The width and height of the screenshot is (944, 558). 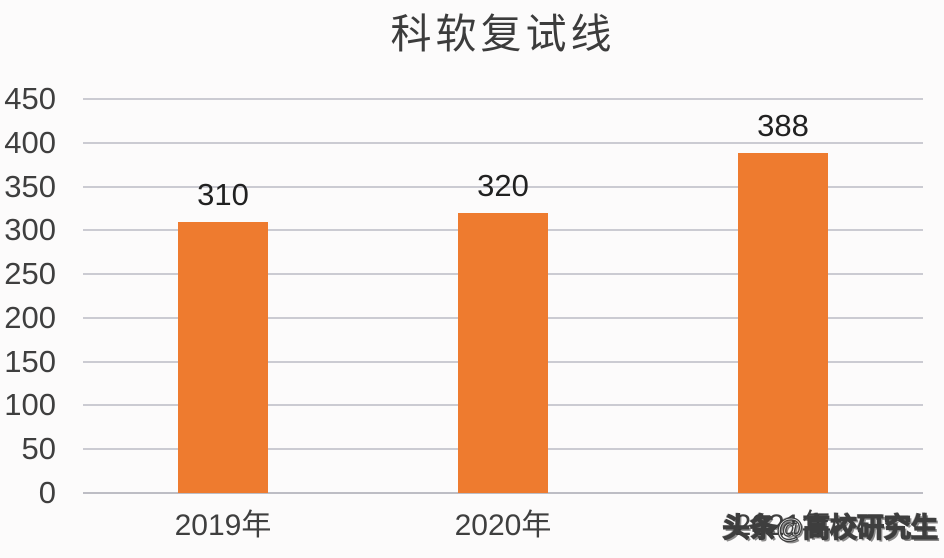 What do you see at coordinates (30, 142) in the screenshot?
I see `y-tick-label: 400` at bounding box center [30, 142].